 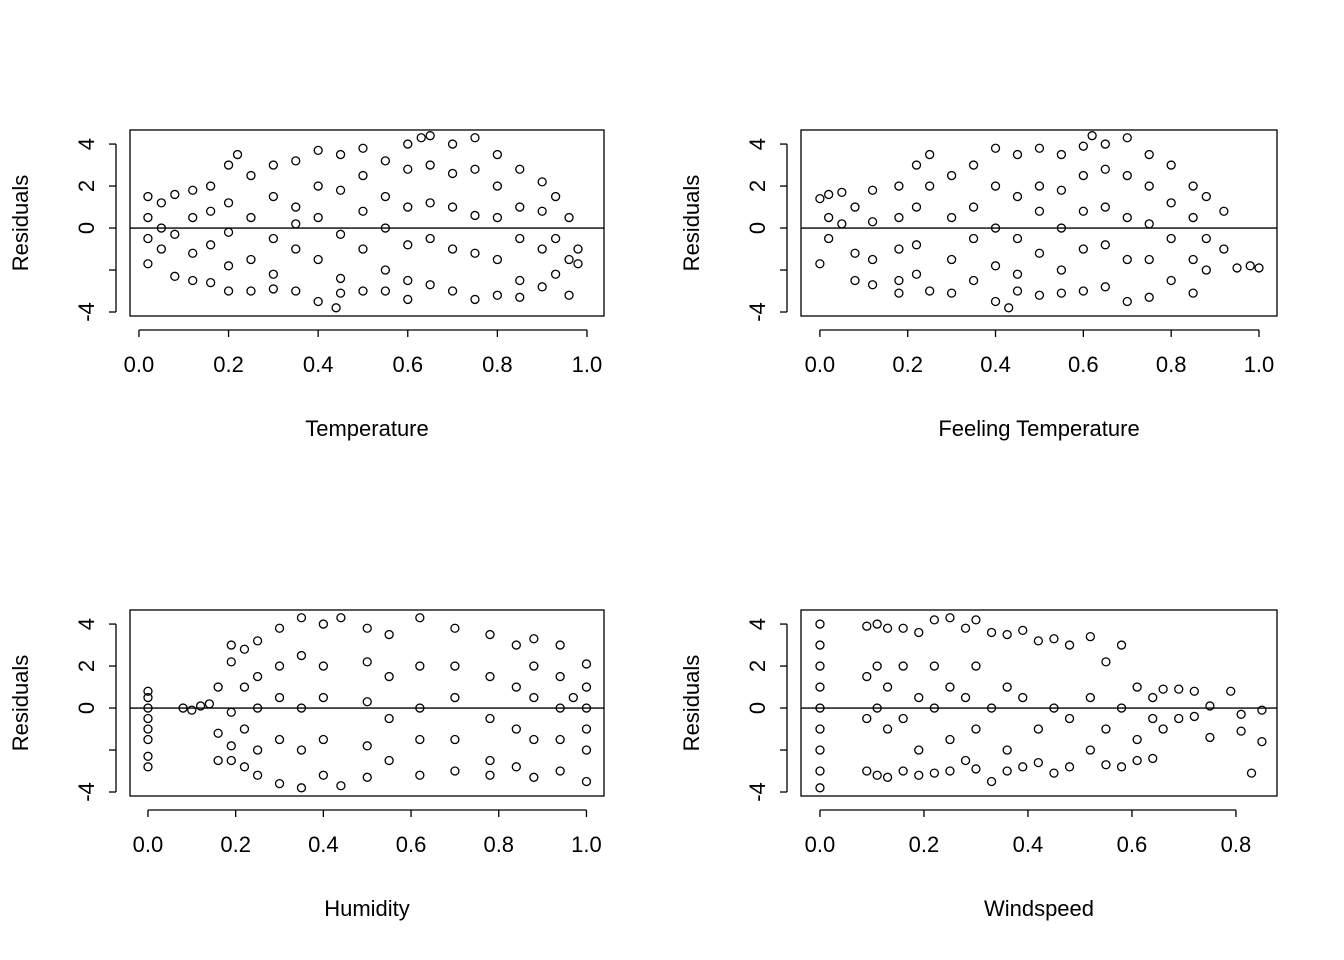 I want to click on x-tick-label: 0.8, so click(x=498, y=844).